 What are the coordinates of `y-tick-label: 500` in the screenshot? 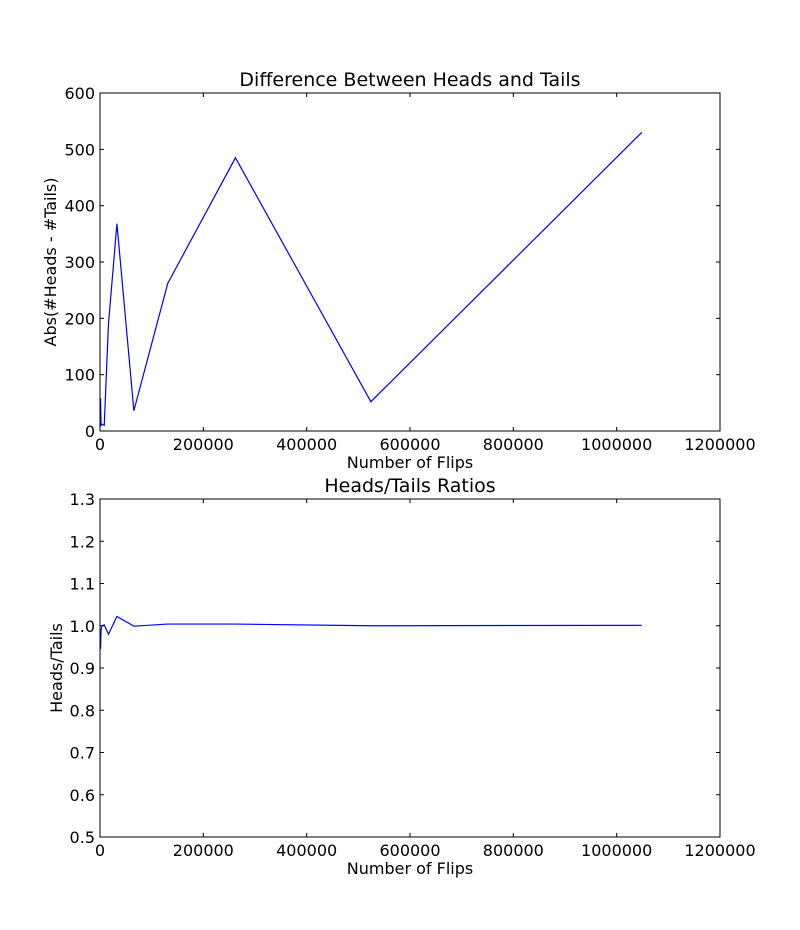 It's located at (79, 149).